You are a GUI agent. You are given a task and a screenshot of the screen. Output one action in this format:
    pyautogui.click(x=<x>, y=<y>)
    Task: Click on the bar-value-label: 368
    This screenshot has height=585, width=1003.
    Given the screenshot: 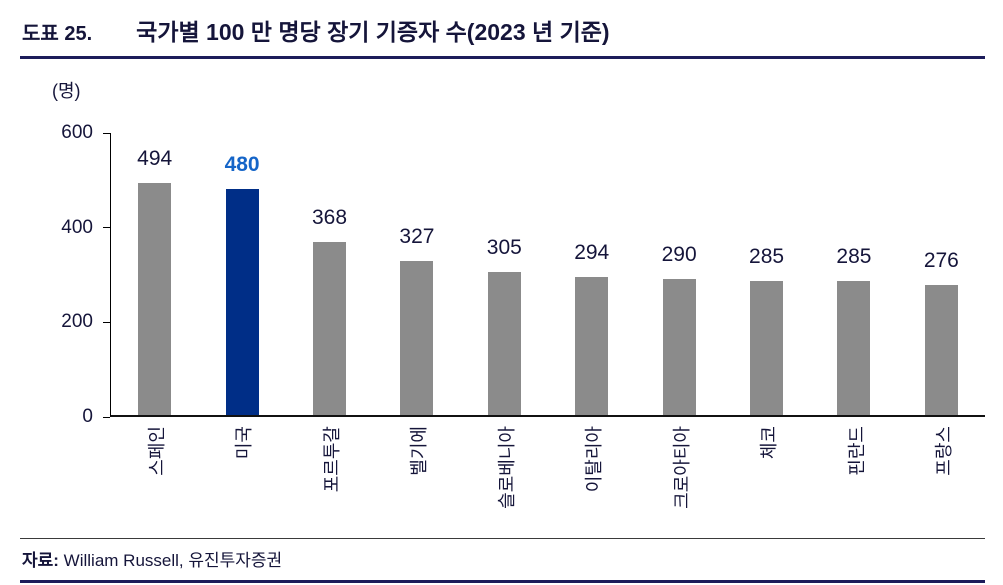 What is the action you would take?
    pyautogui.click(x=329, y=218)
    